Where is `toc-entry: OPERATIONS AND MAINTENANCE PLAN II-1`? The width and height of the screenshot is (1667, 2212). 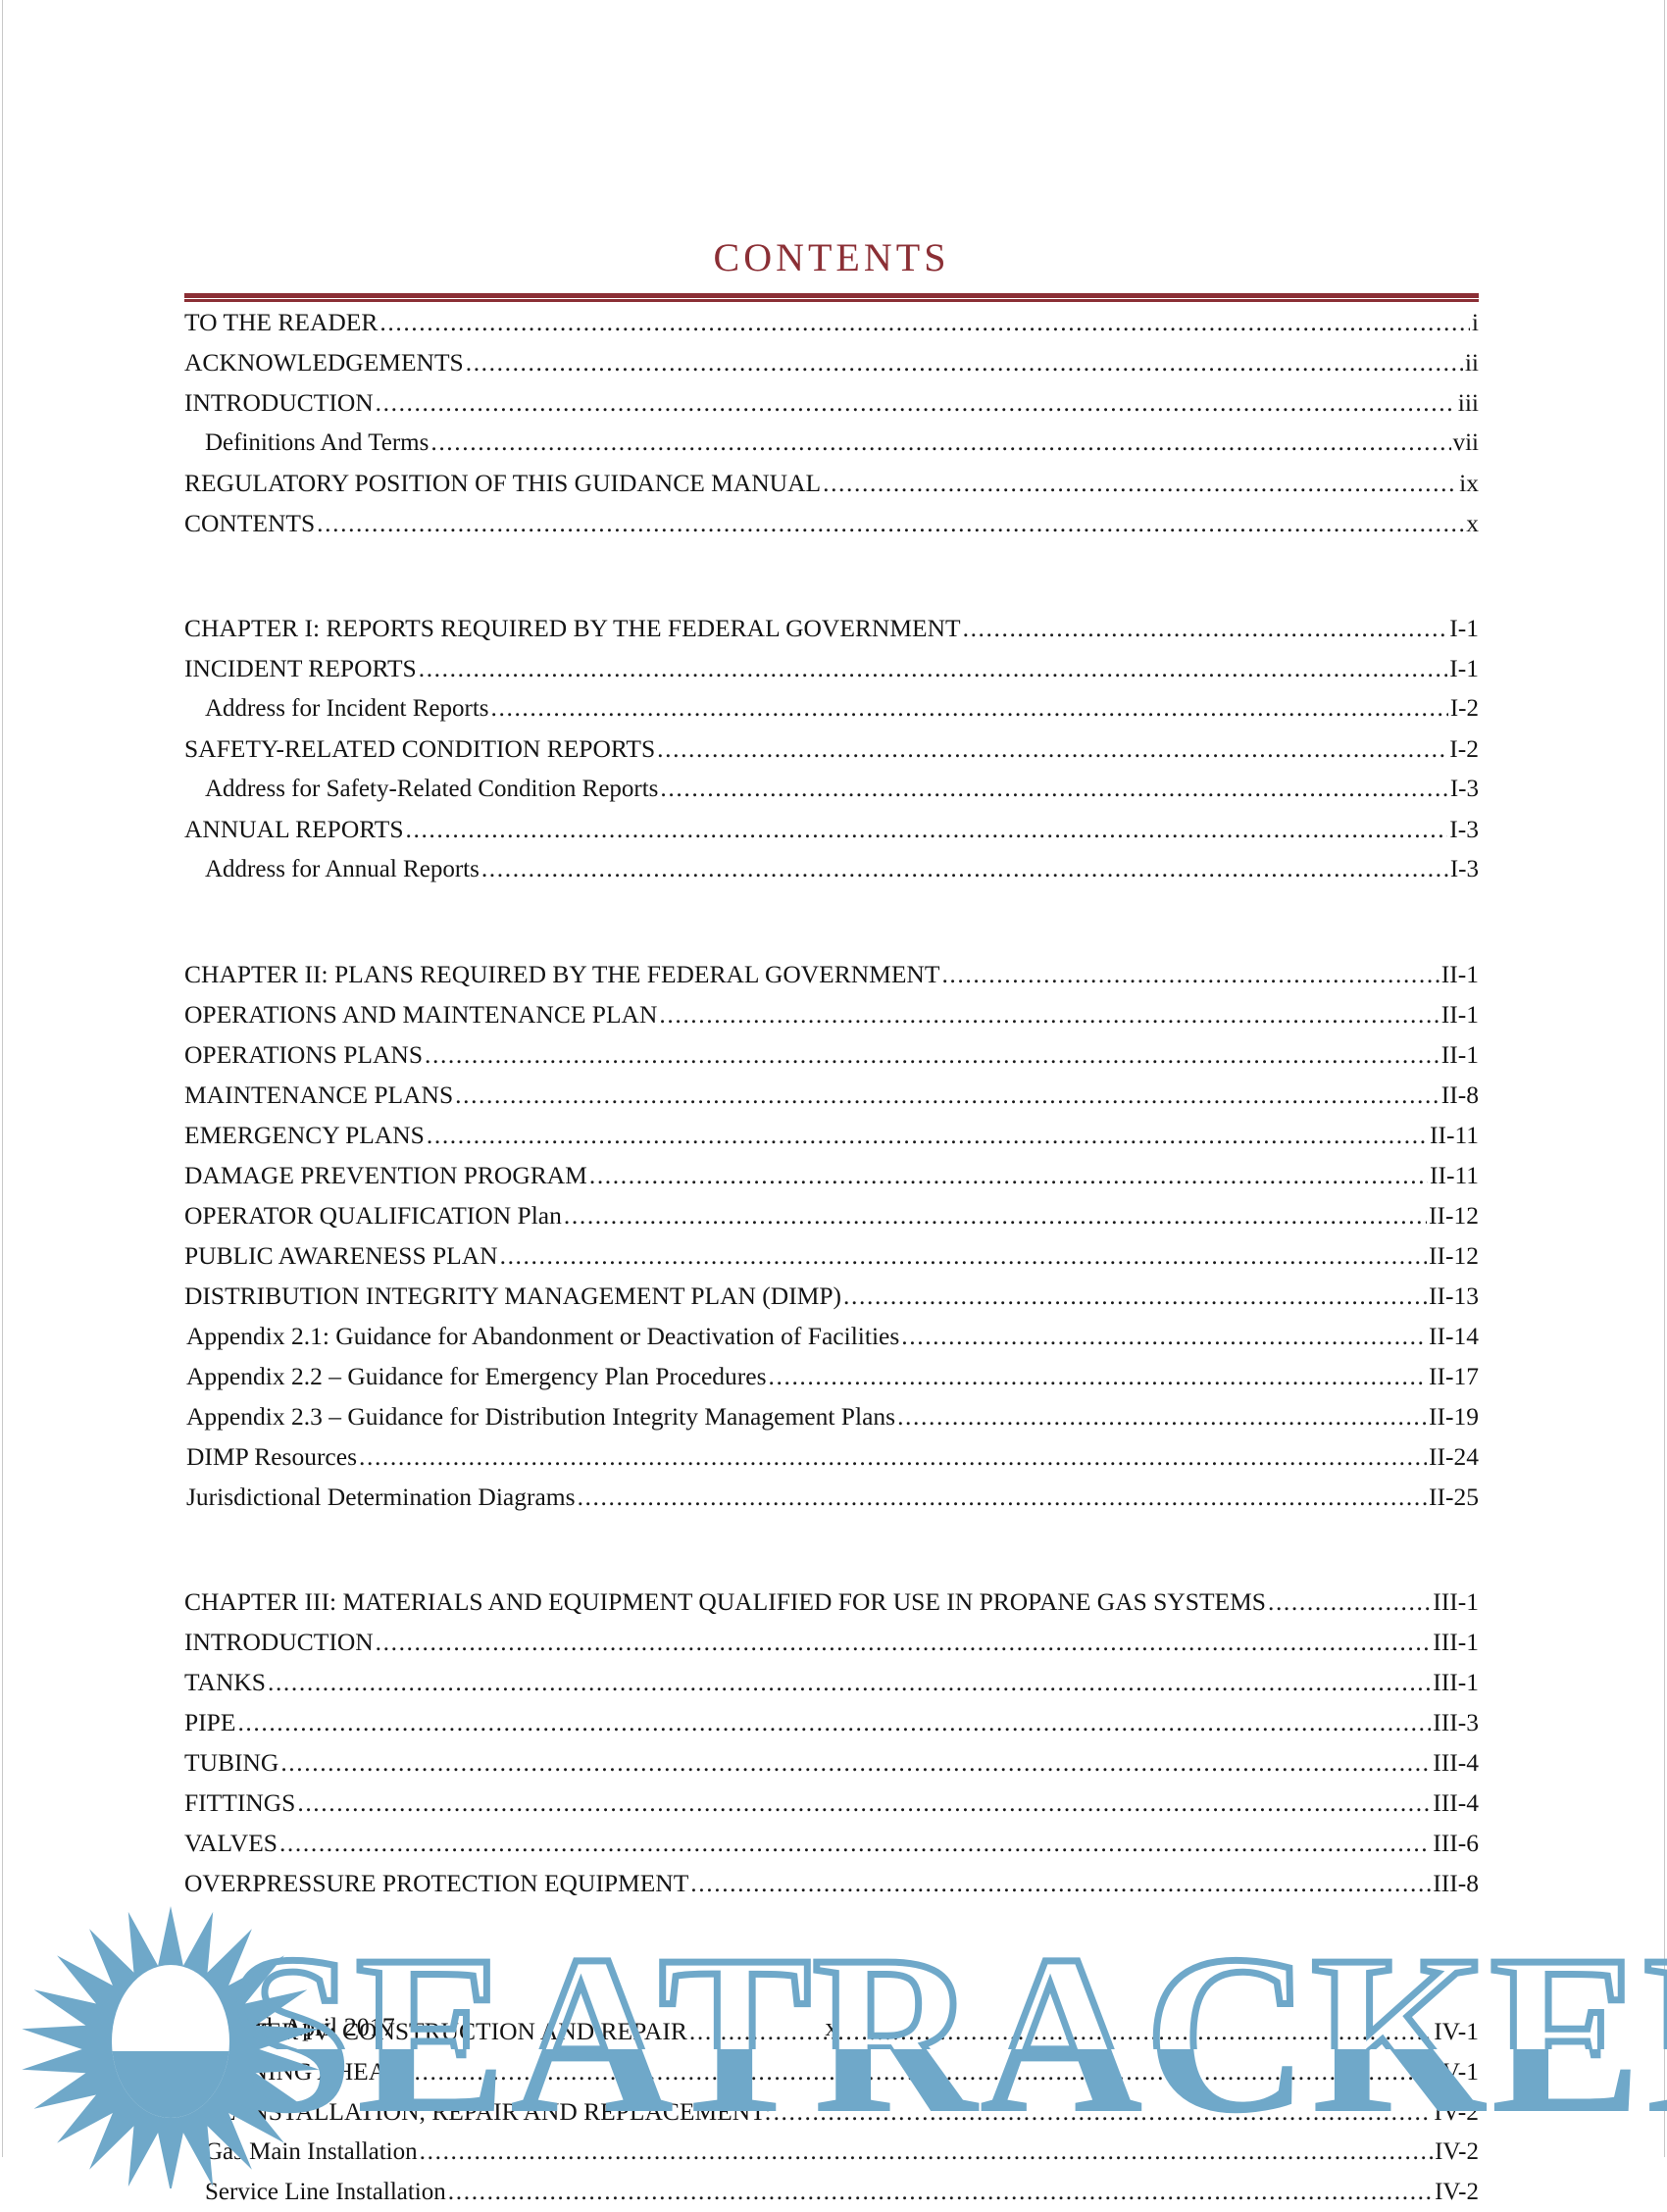
toc-entry: OPERATIONS AND MAINTENANCE PLAN II-1 is located at coordinates (831, 1014).